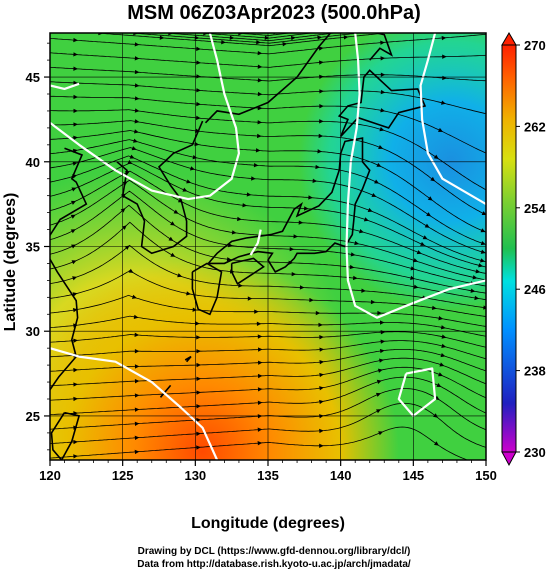 This screenshot has width=548, height=573. What do you see at coordinates (33, 77) in the screenshot?
I see `y-tick-label: 45` at bounding box center [33, 77].